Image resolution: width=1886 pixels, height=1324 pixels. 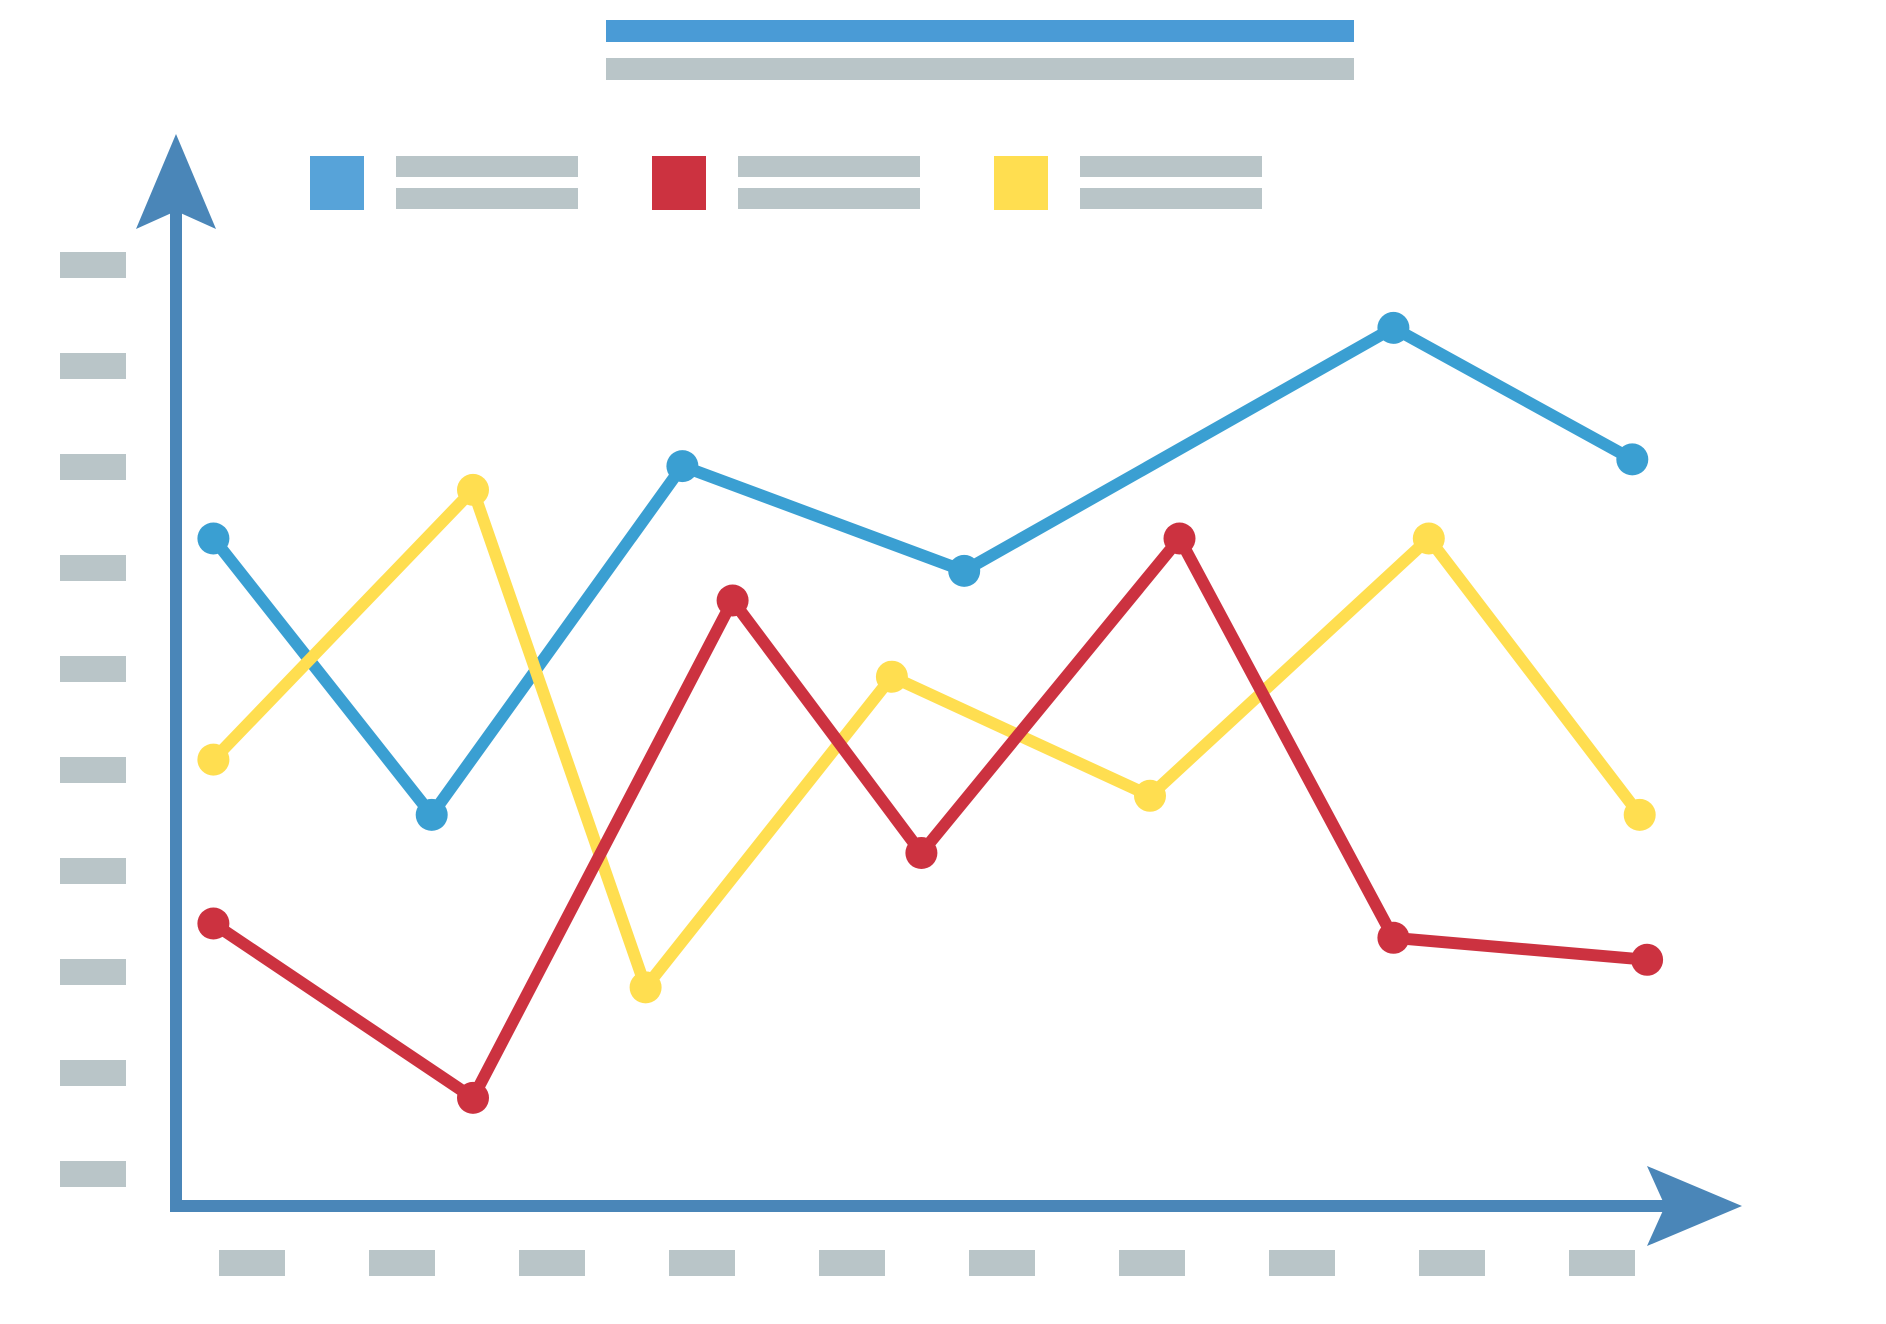 What do you see at coordinates (93, 719) in the screenshot?
I see `y-tick-labels` at bounding box center [93, 719].